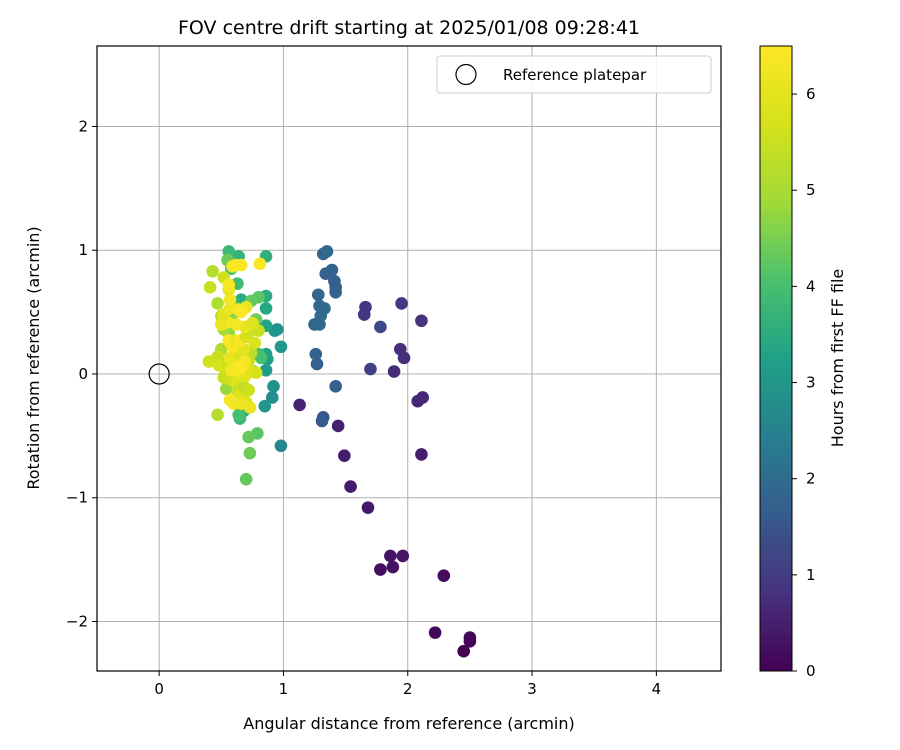 The width and height of the screenshot is (900, 750). I want to click on legend-reference-marker, so click(466, 74).